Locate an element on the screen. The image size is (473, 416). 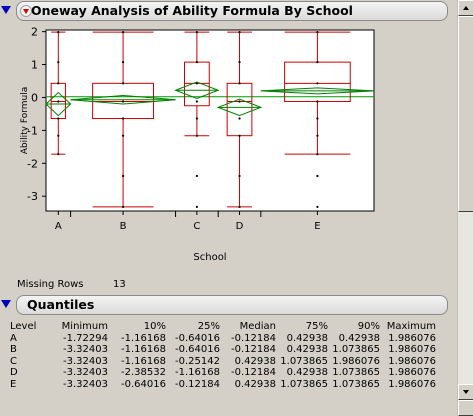
scroll-corner is located at coordinates (465, 408).